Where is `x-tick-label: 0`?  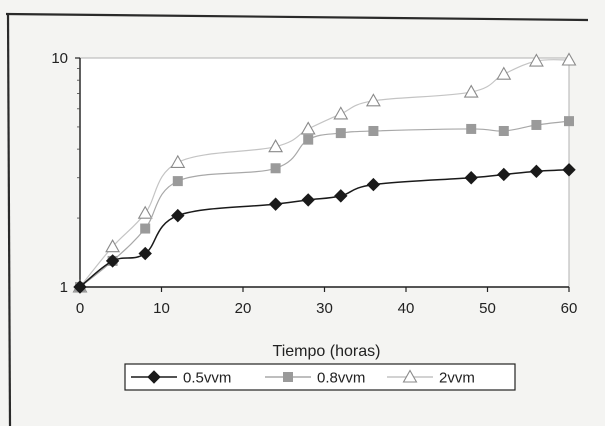
x-tick-label: 0 is located at coordinates (80, 308).